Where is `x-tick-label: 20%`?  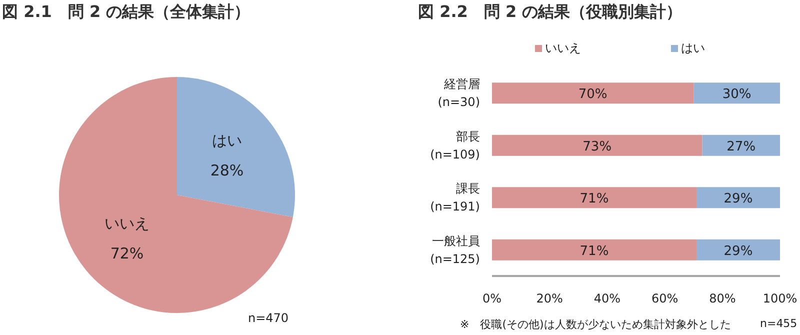 x-tick-label: 20% is located at coordinates (549, 299).